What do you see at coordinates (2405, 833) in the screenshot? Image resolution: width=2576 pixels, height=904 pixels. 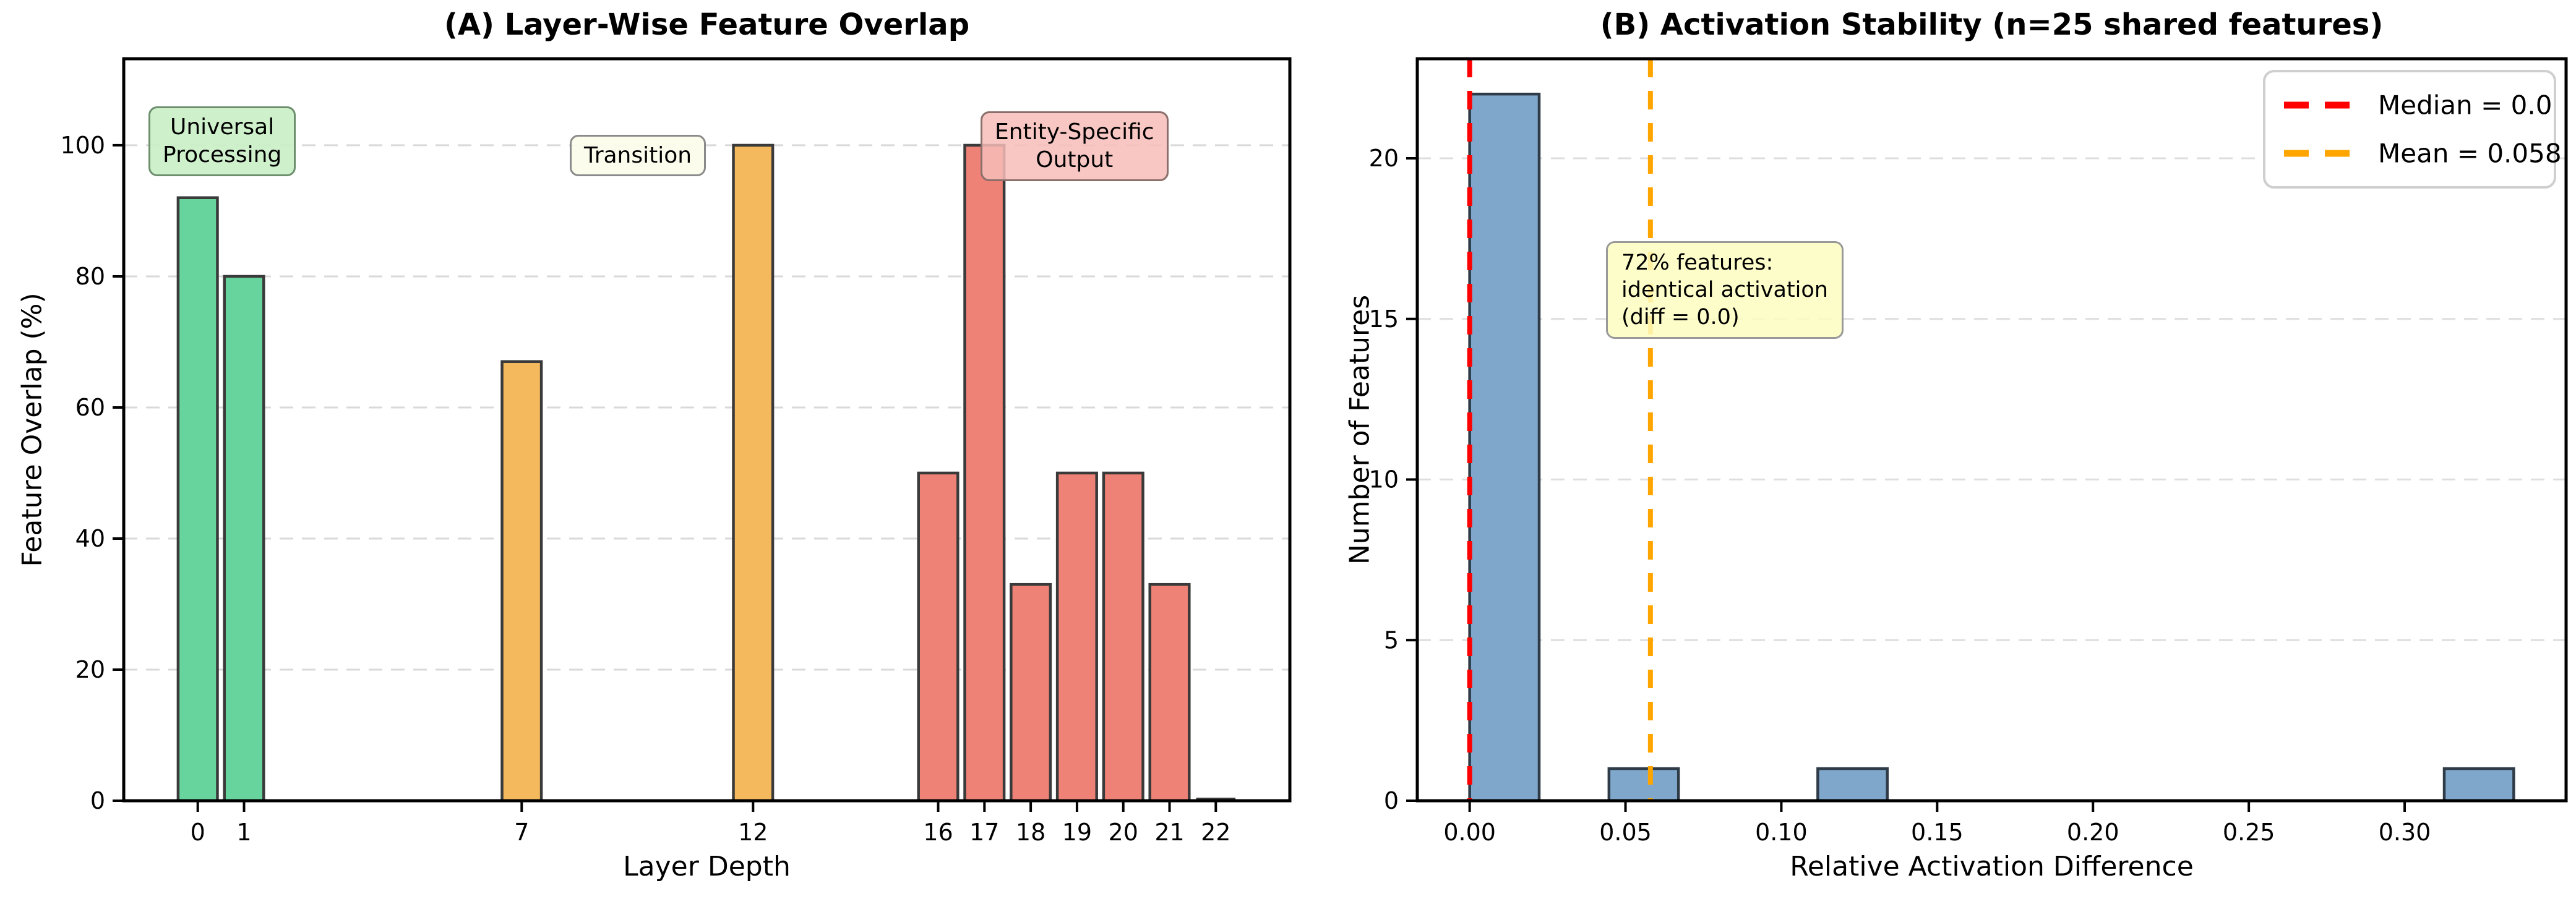 I see `x-tick-label: 0.30` at bounding box center [2405, 833].